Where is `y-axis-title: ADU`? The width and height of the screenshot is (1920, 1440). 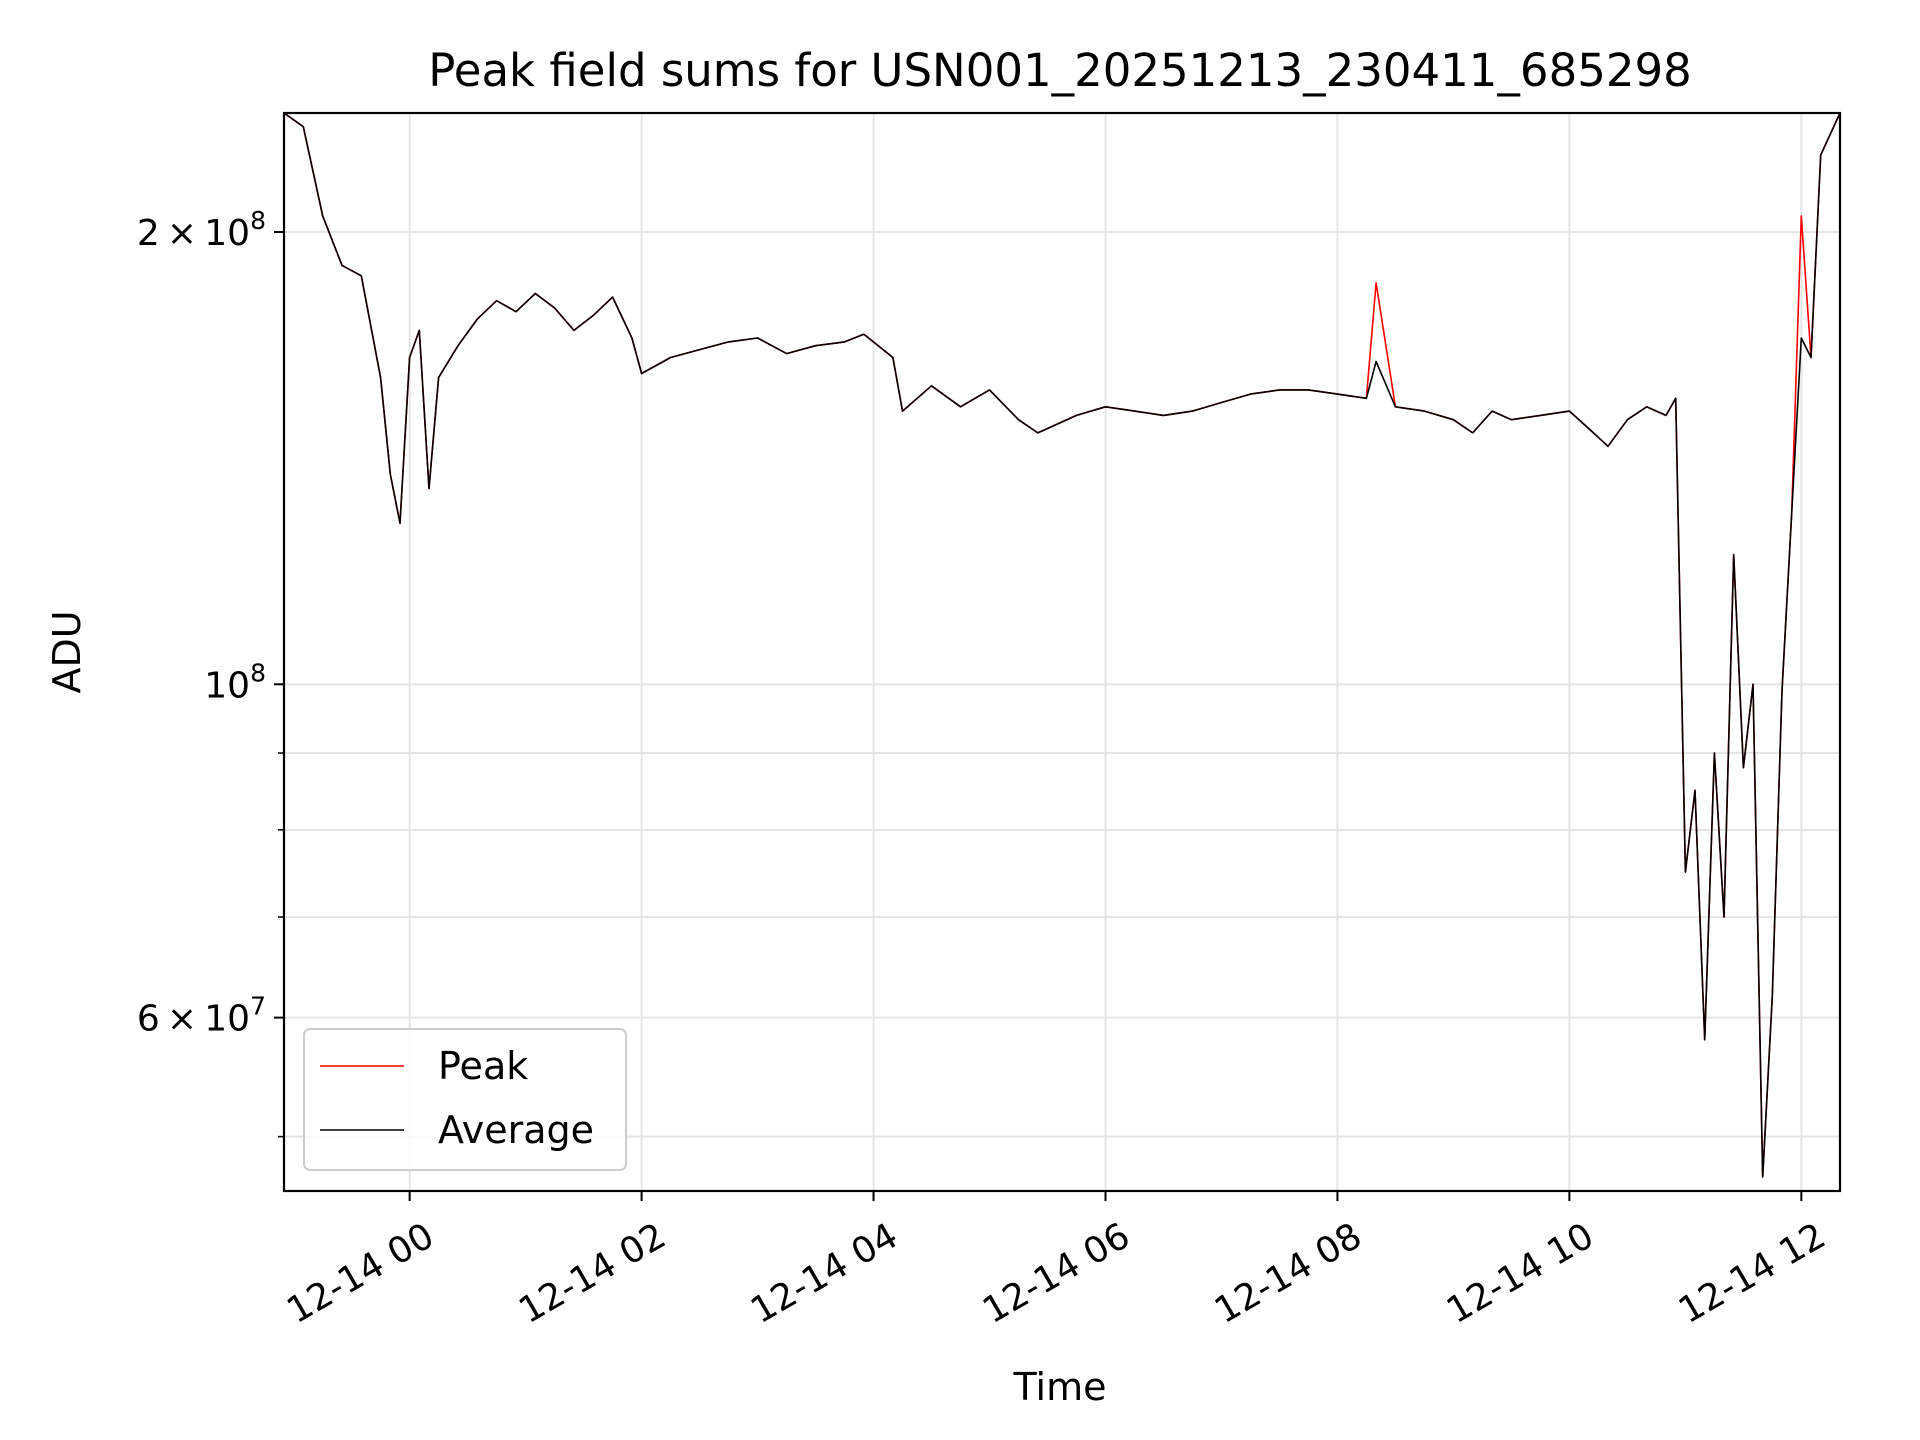
y-axis-title: ADU is located at coordinates (67, 651).